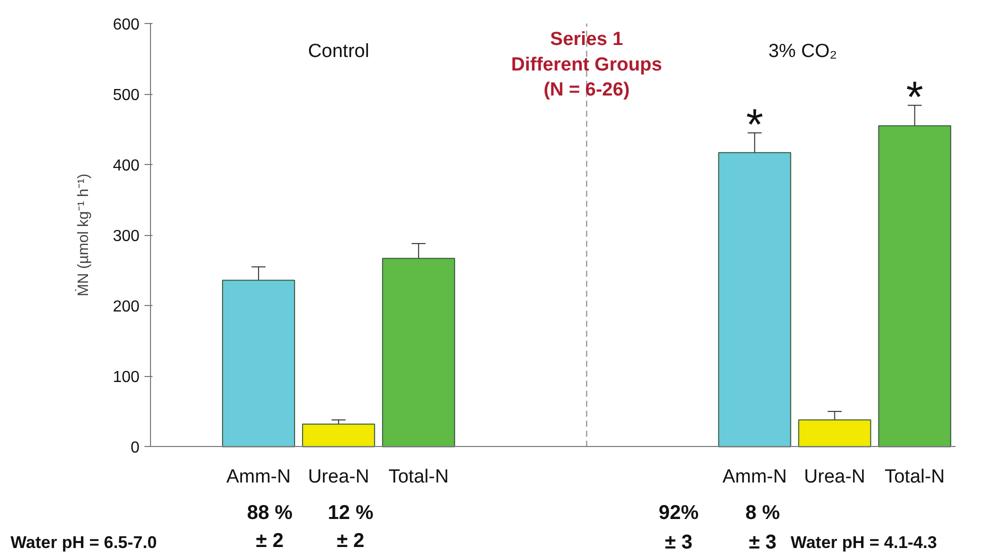 The width and height of the screenshot is (982, 552). What do you see at coordinates (126, 95) in the screenshot?
I see `y-tick-label: 500` at bounding box center [126, 95].